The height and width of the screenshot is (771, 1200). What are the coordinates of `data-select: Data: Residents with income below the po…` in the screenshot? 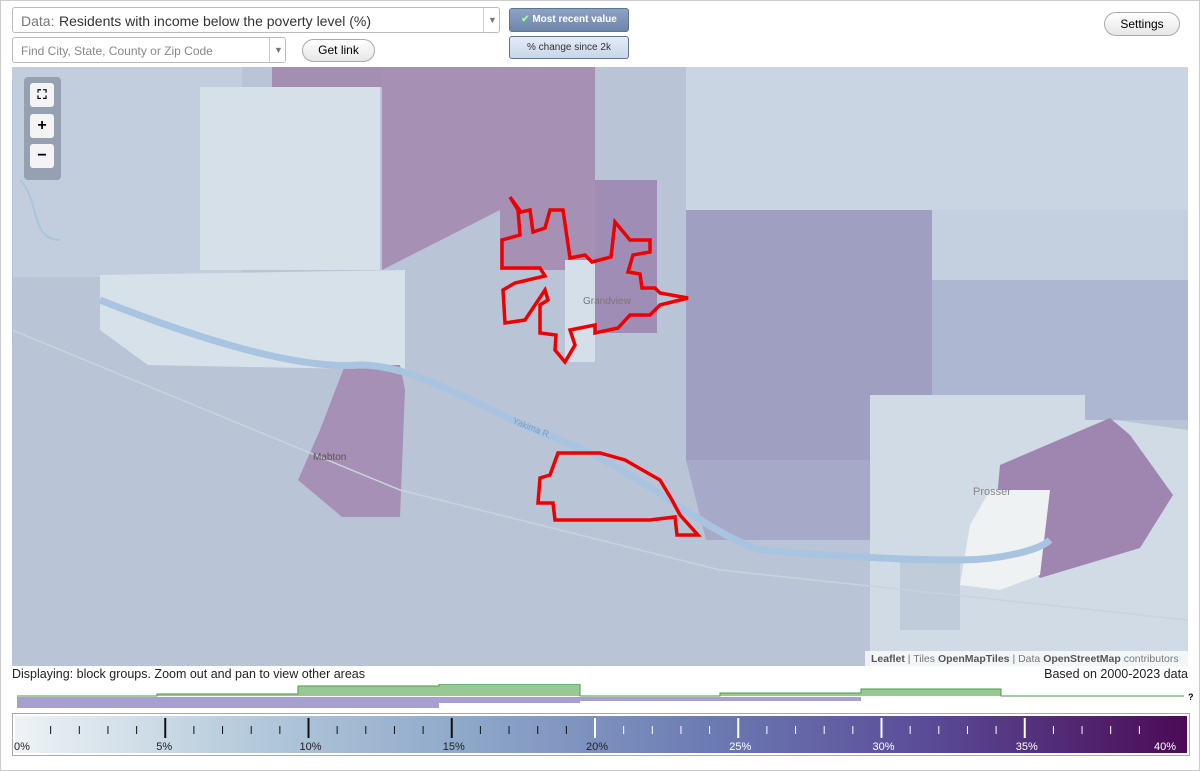 It's located at (256, 20).